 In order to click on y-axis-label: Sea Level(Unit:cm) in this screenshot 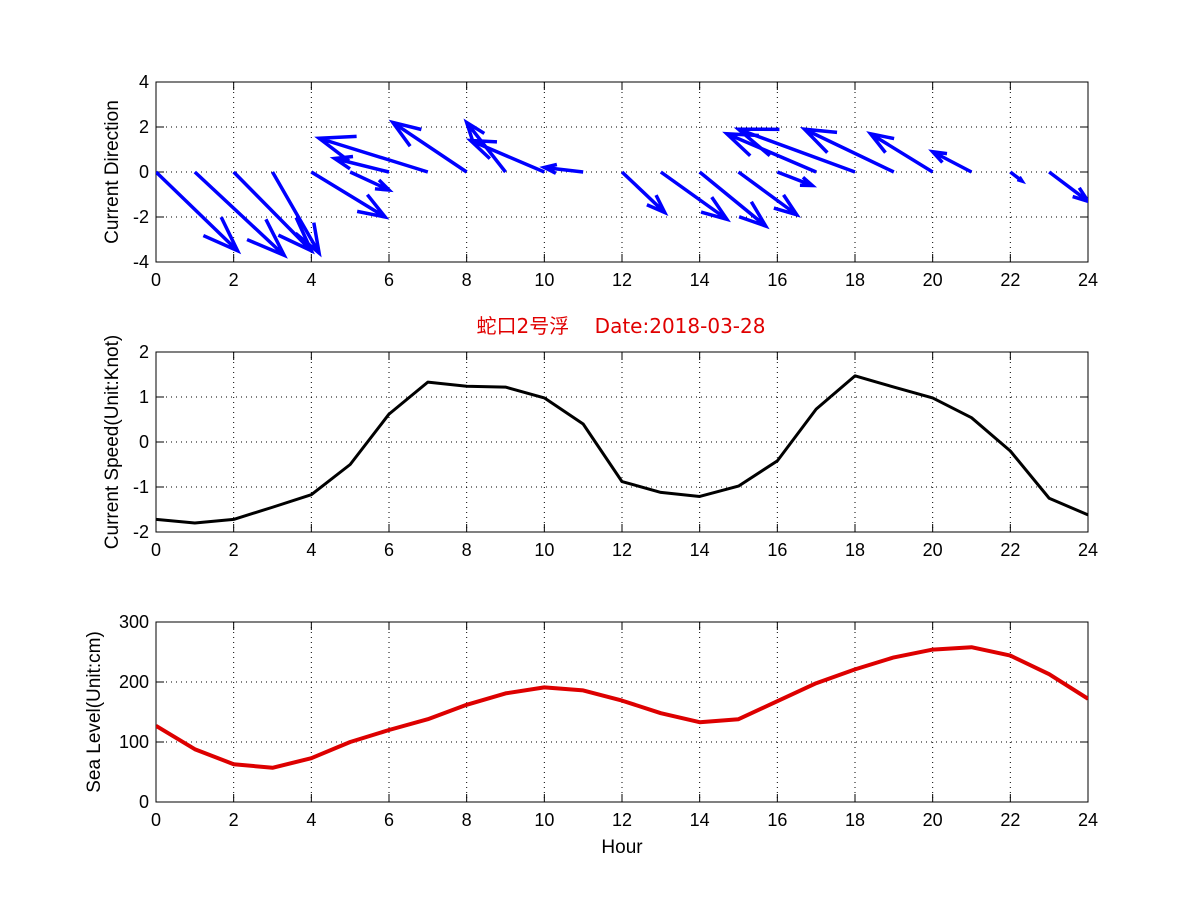, I will do `click(94, 712)`.